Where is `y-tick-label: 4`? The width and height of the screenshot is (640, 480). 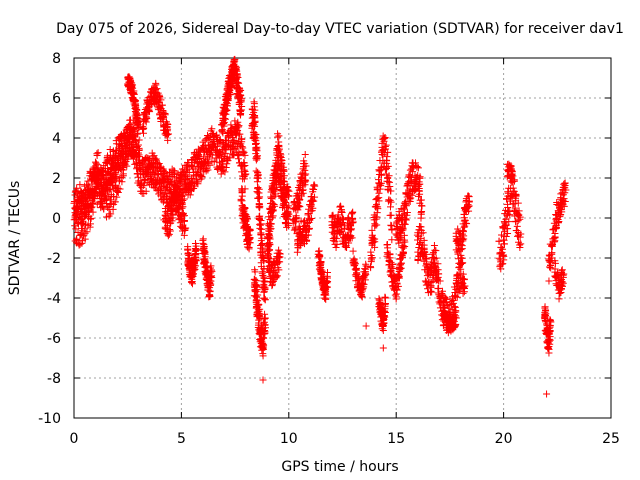 y-tick-label: 4 is located at coordinates (56, 139).